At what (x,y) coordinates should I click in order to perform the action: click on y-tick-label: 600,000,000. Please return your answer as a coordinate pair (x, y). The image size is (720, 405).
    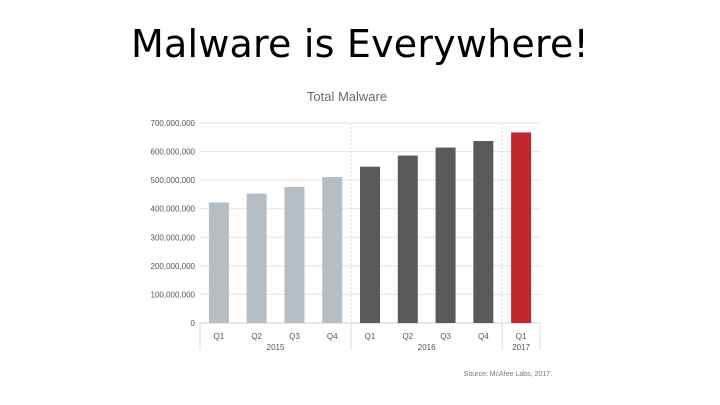
    Looking at the image, I should click on (173, 152).